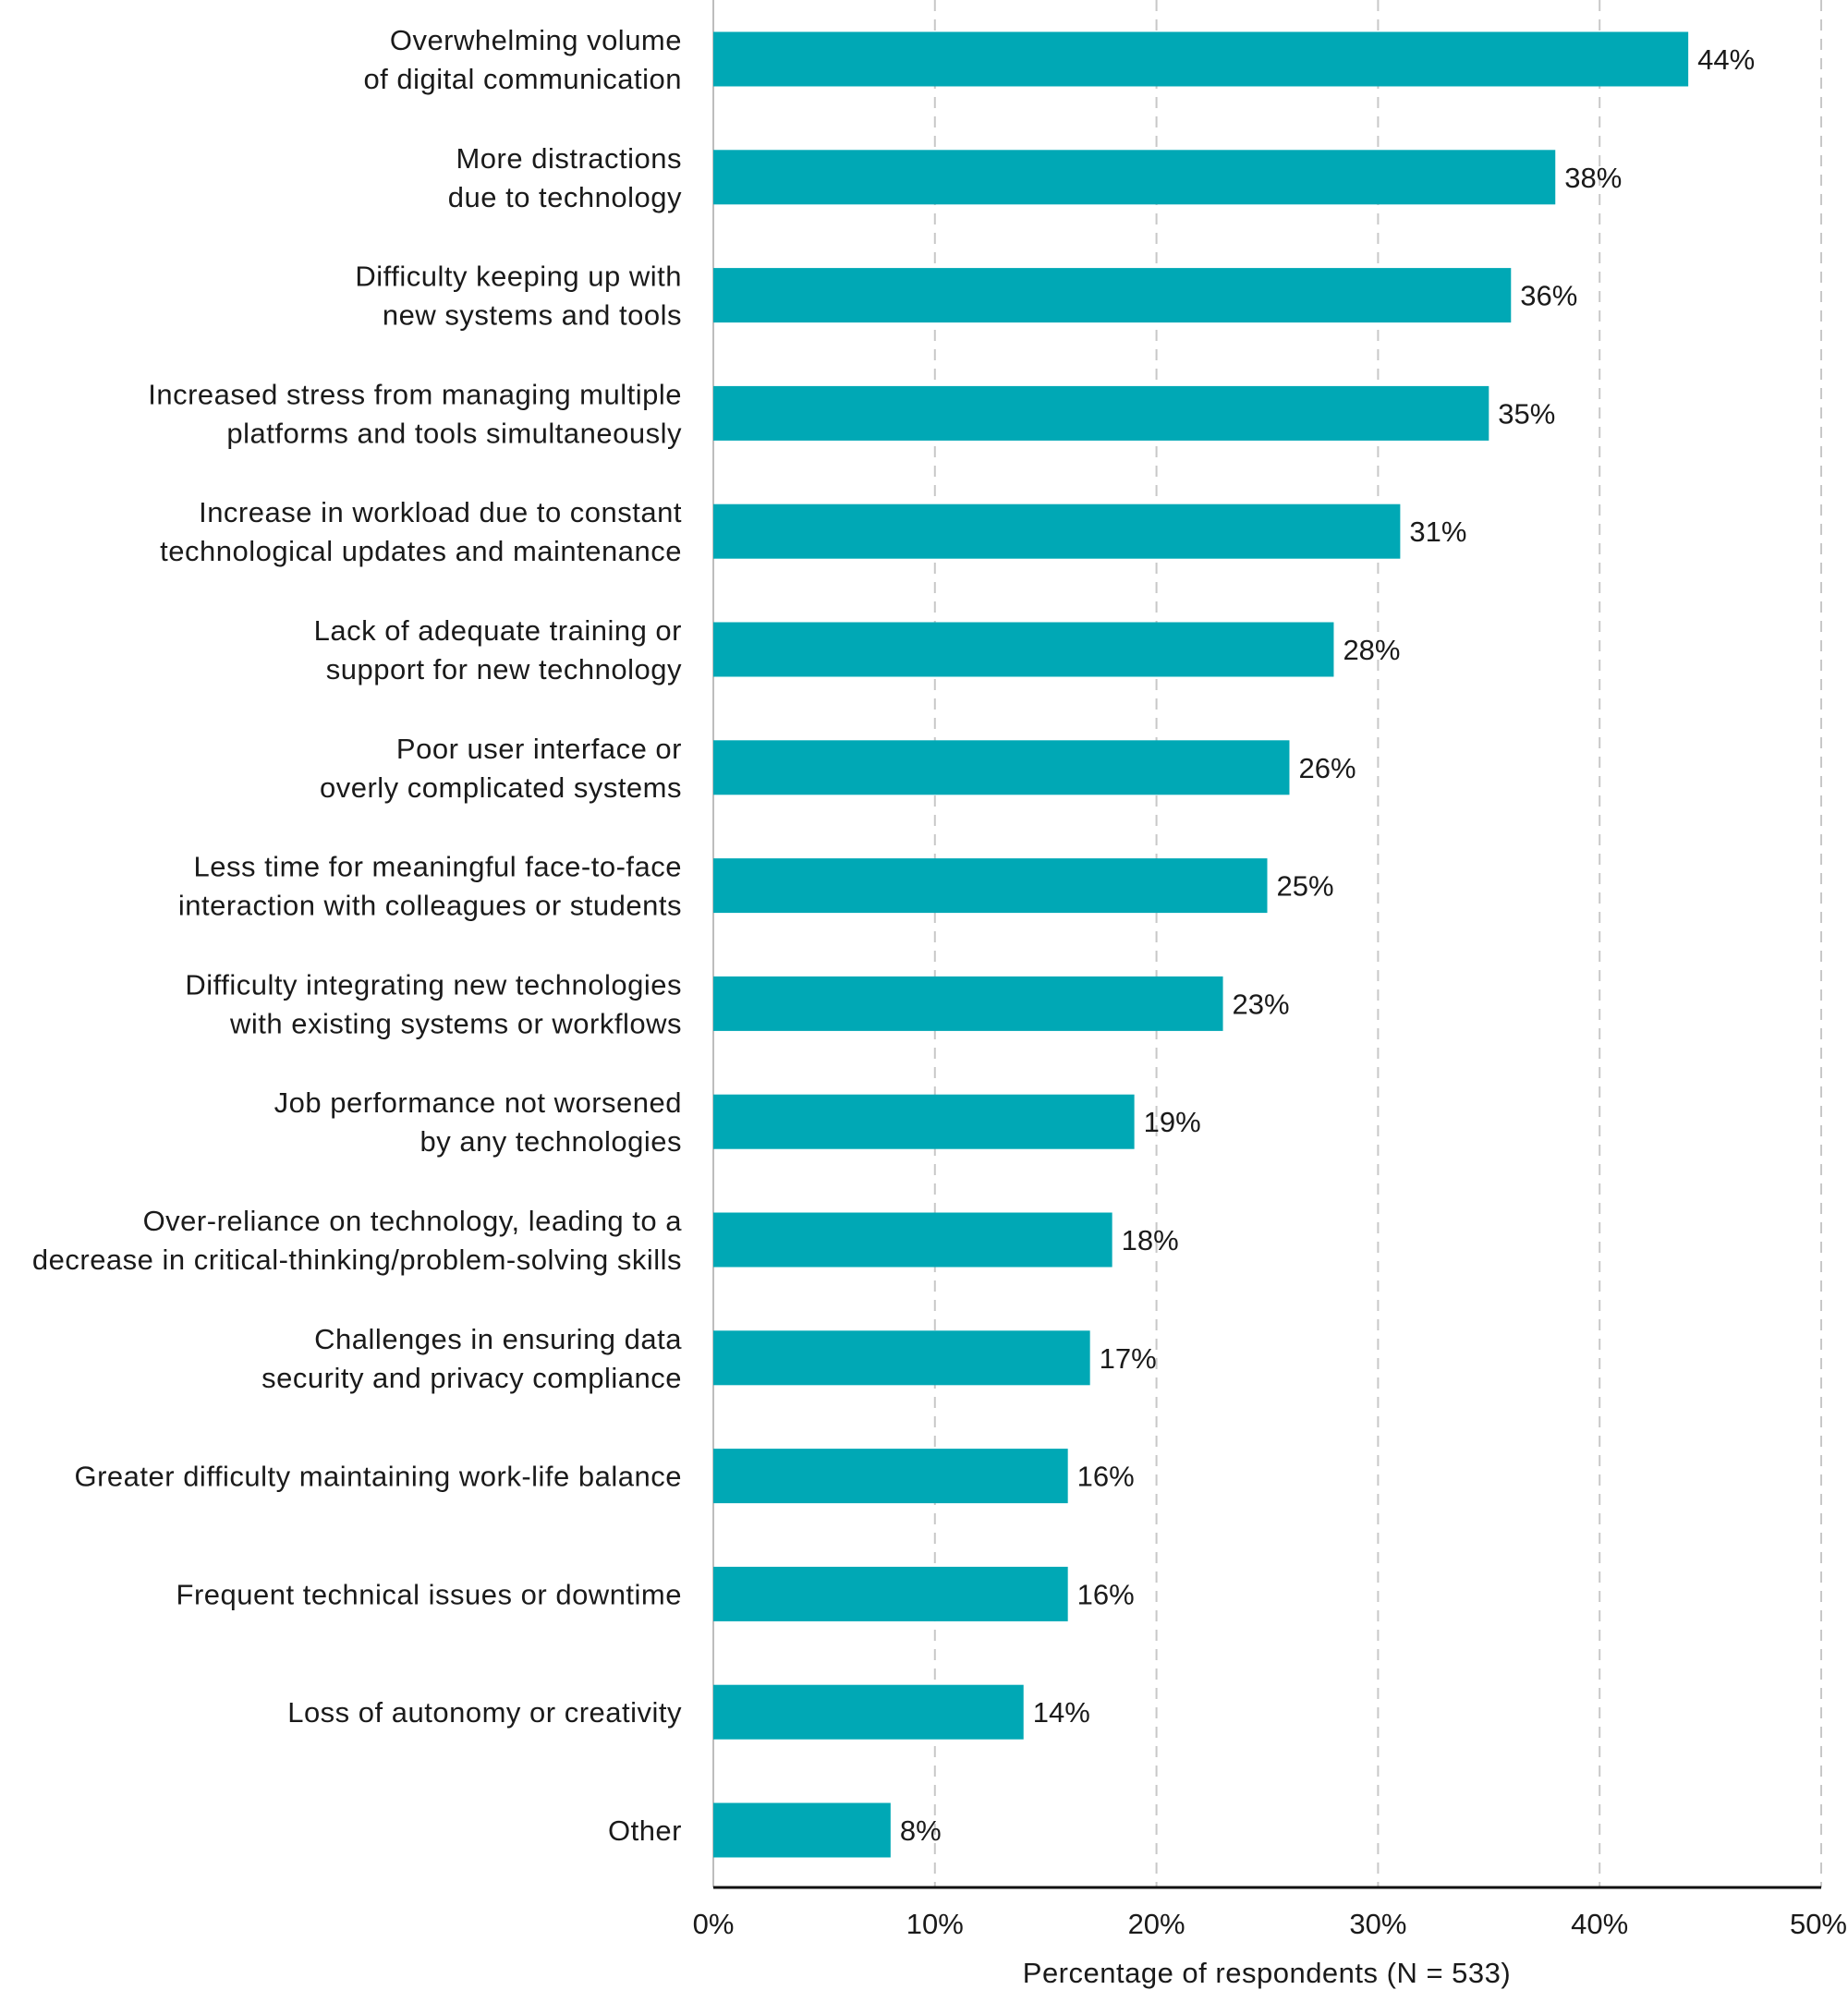 The image size is (1848, 1990). What do you see at coordinates (1150, 1240) in the screenshot?
I see `value-label-10: 18%` at bounding box center [1150, 1240].